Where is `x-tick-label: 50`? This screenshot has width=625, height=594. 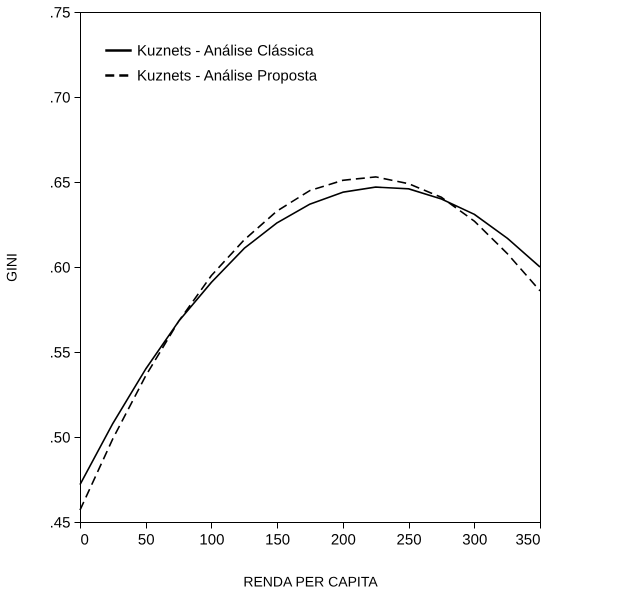 x-tick-label: 50 is located at coordinates (146, 540).